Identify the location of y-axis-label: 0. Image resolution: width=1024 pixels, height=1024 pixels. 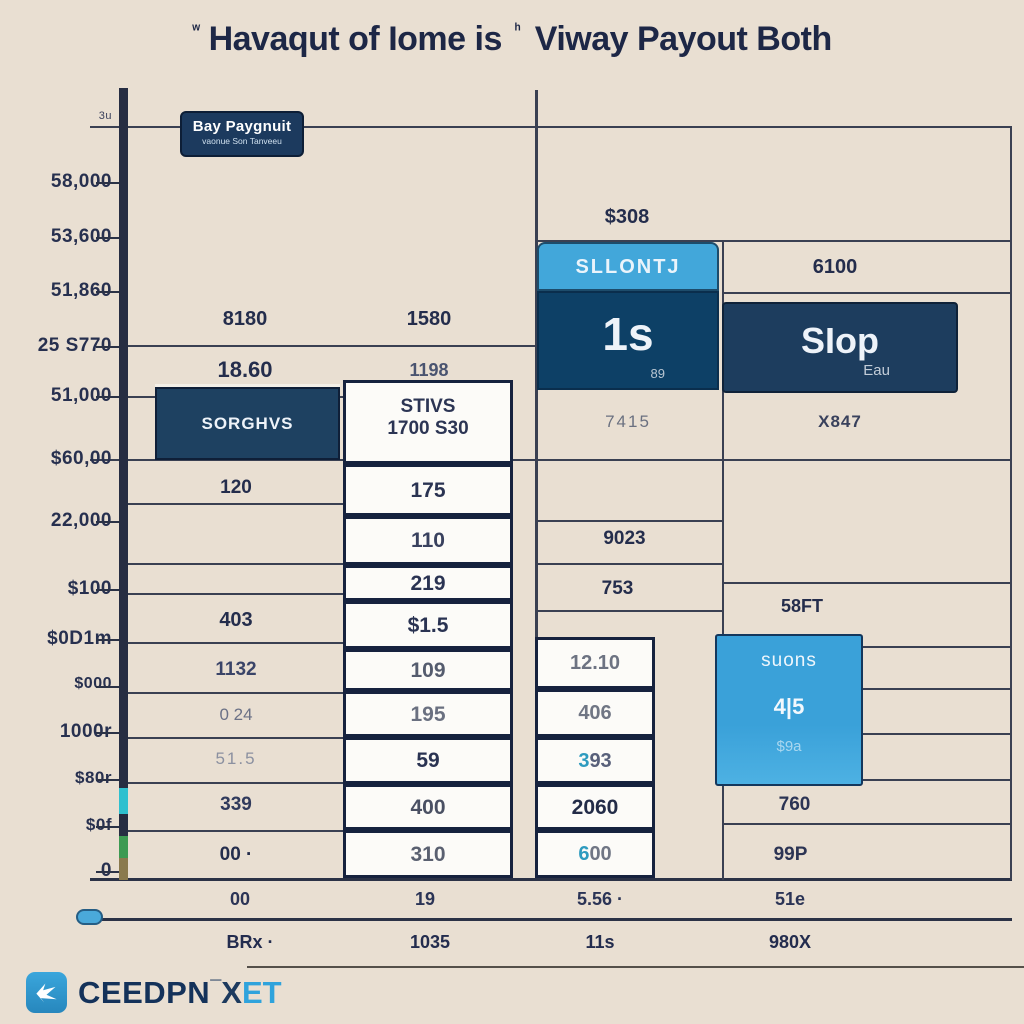
(56, 871).